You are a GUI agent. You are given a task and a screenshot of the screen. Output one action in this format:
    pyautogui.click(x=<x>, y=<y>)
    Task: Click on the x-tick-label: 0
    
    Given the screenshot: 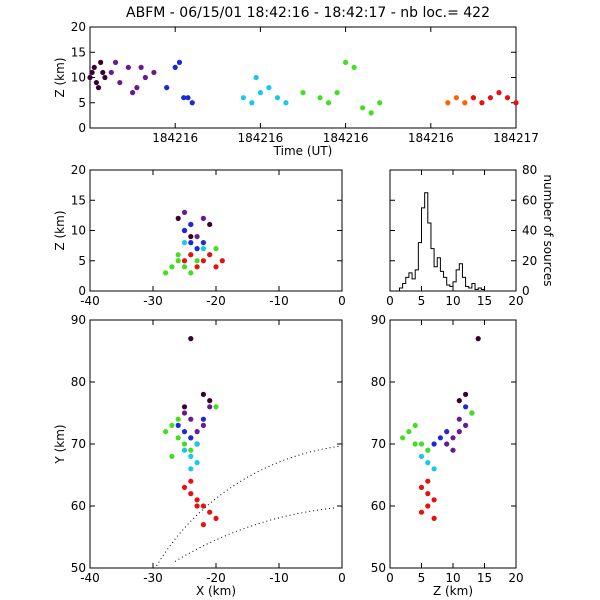 What is the action you would take?
    pyautogui.click(x=342, y=301)
    